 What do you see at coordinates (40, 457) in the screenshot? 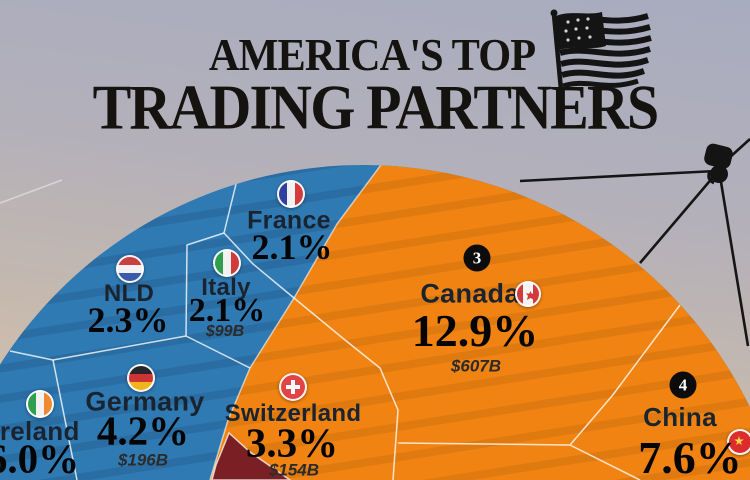
I see `share-label-ireland: 6.0%` at bounding box center [40, 457].